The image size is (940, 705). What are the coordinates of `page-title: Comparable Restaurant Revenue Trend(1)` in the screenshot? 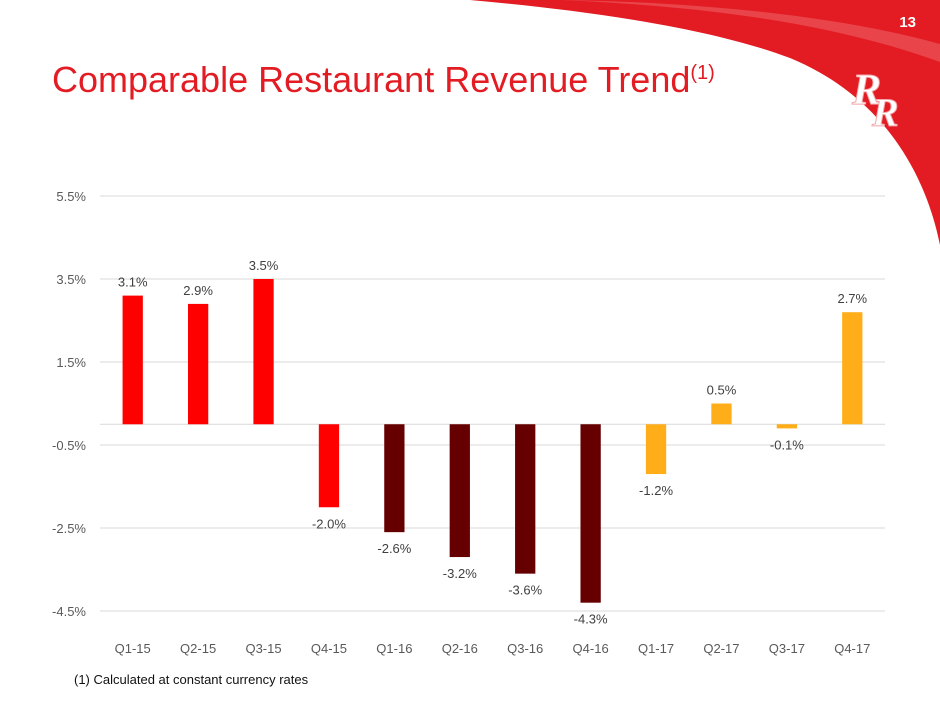 It's located at (383, 80).